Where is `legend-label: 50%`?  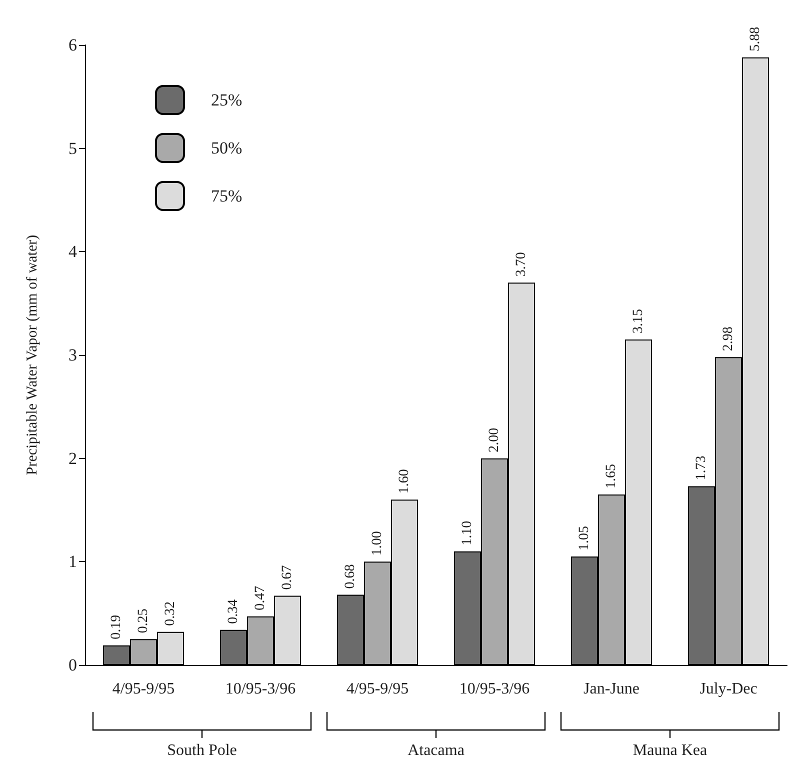 legend-label: 50% is located at coordinates (226, 148).